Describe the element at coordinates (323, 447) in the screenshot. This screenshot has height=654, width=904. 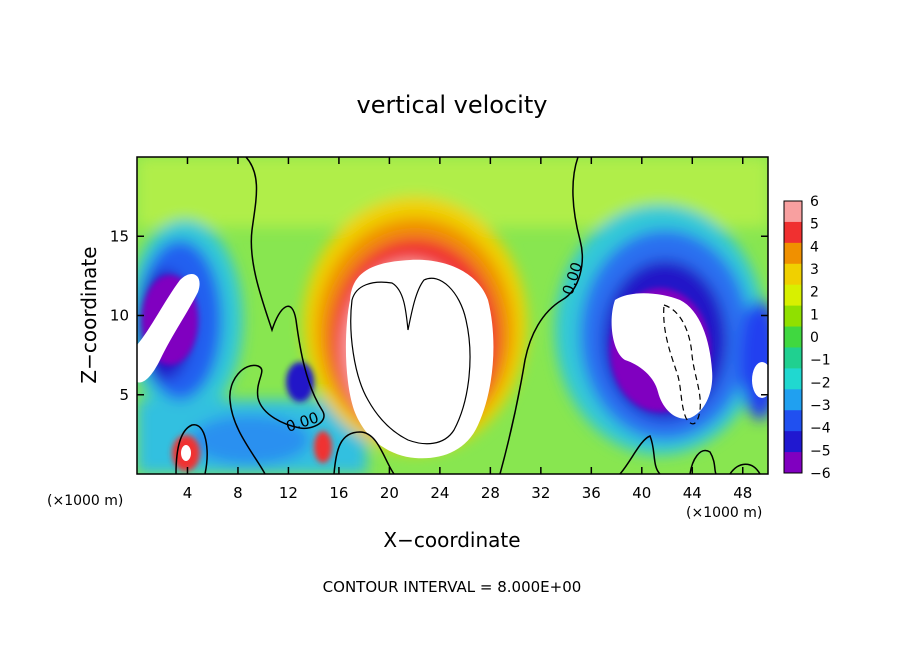
I see `small-red-cell` at that location.